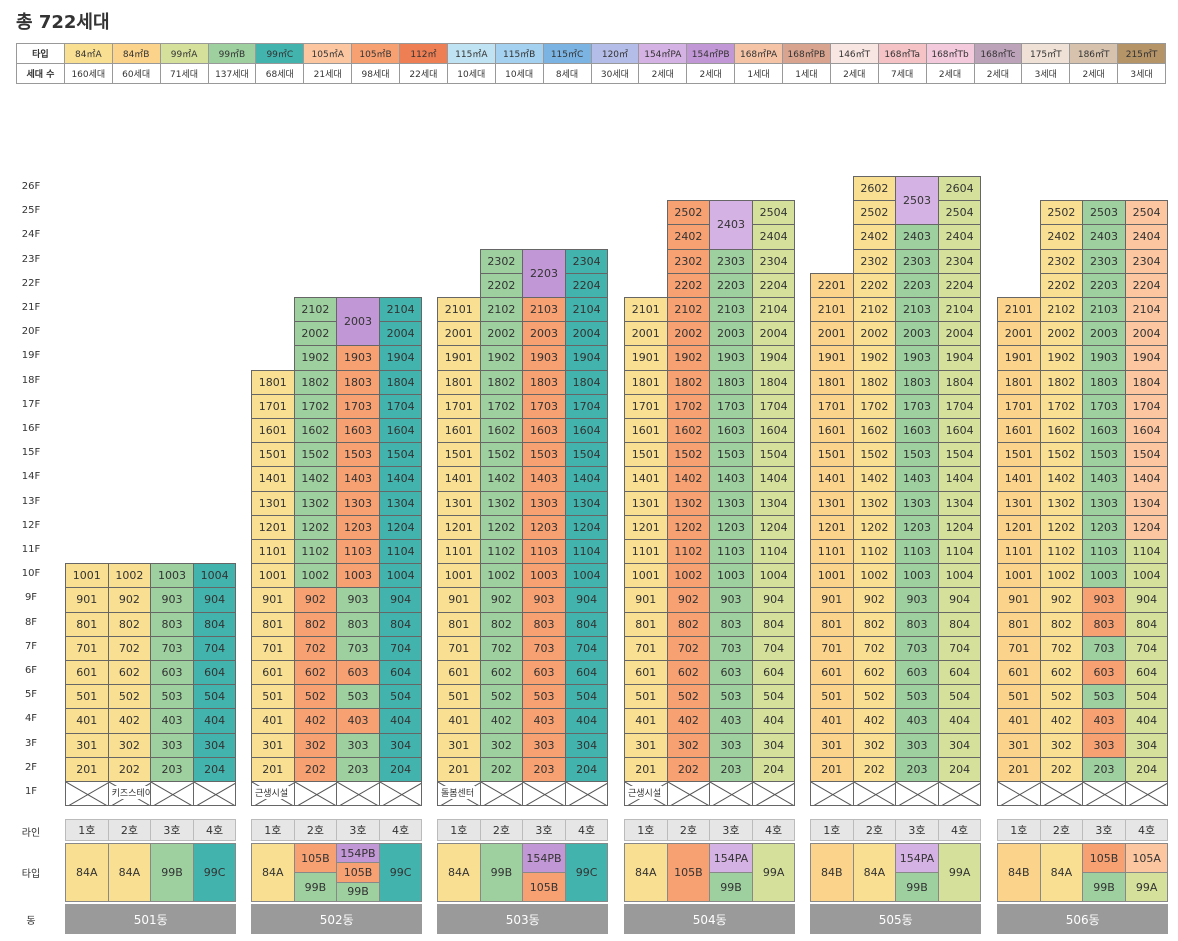 This screenshot has height=941, width=1178. Describe the element at coordinates (1104, 769) in the screenshot. I see `unit-cell: 203` at that location.